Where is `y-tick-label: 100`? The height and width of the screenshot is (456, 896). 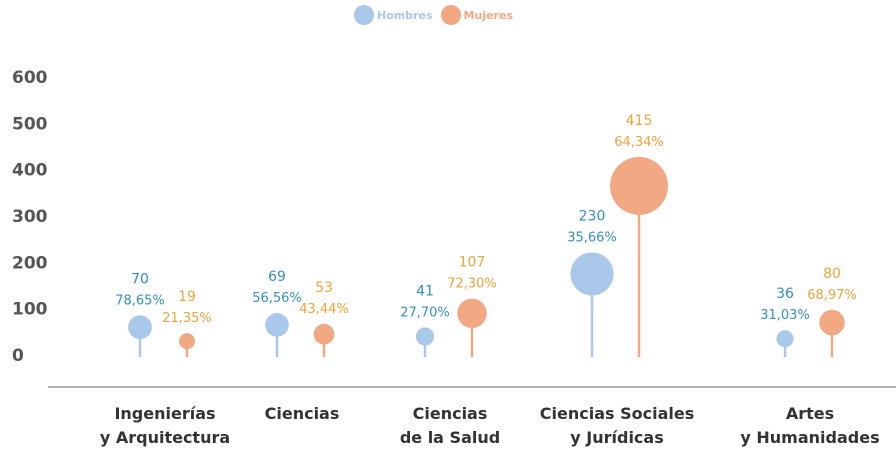
y-tick-label: 100 is located at coordinates (30, 310).